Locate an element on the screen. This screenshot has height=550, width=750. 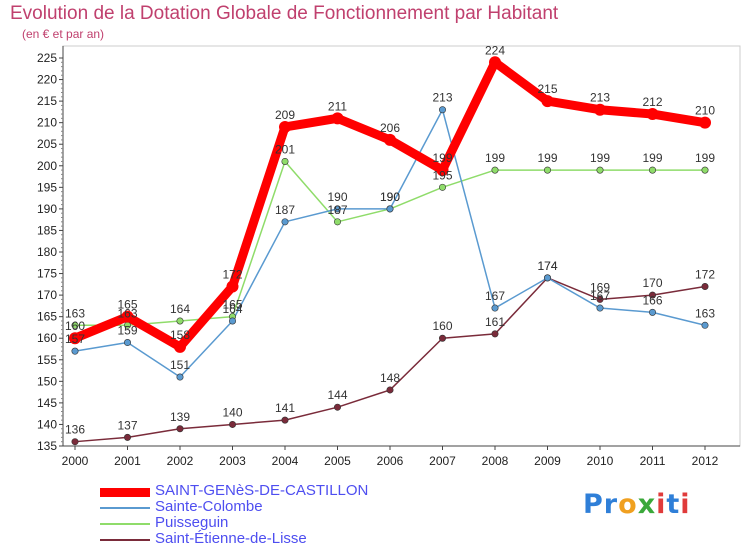
data-label: 136 is located at coordinates (75, 430).